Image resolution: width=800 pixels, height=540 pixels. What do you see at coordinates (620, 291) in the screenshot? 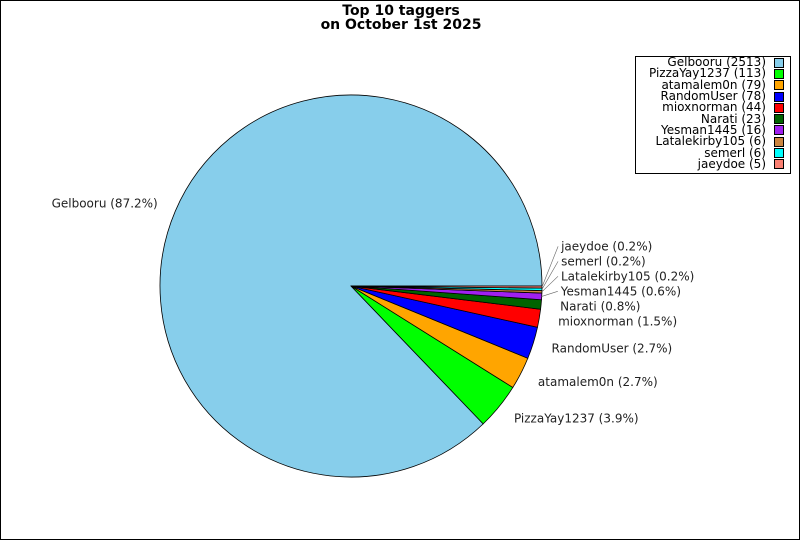
I see `slice-label: Yesman1445 (0.6%)` at bounding box center [620, 291].